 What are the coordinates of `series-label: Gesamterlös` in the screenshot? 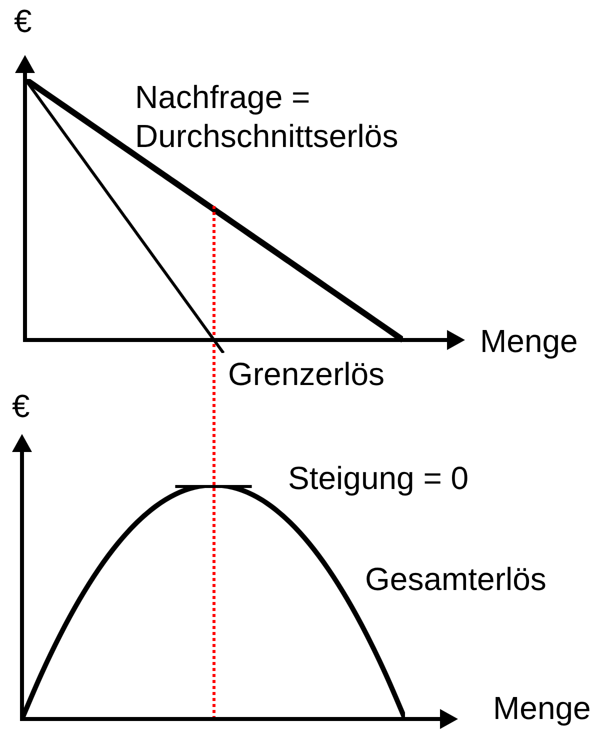 It's located at (456, 579).